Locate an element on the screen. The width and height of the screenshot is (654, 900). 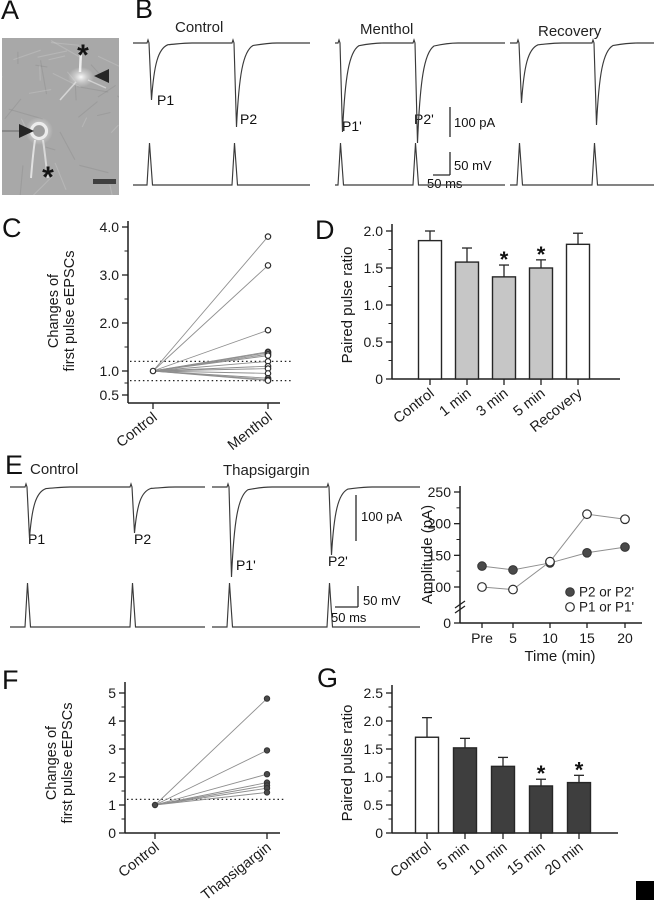
pulse-label-p2-e: P2 is located at coordinates (143, 539).